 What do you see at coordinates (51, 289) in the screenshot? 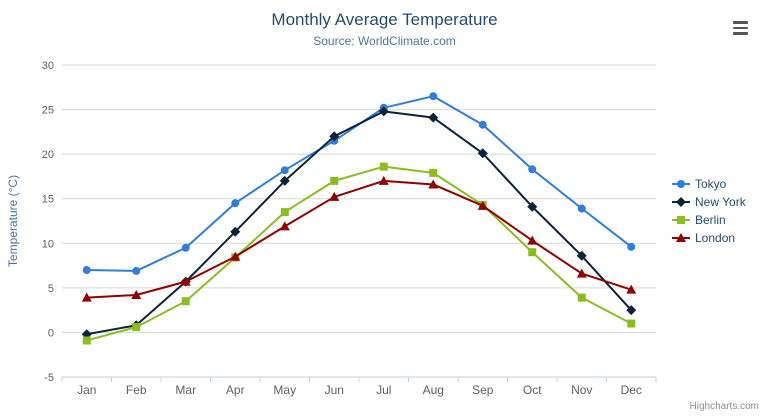
I see `y-axis-label: 5` at bounding box center [51, 289].